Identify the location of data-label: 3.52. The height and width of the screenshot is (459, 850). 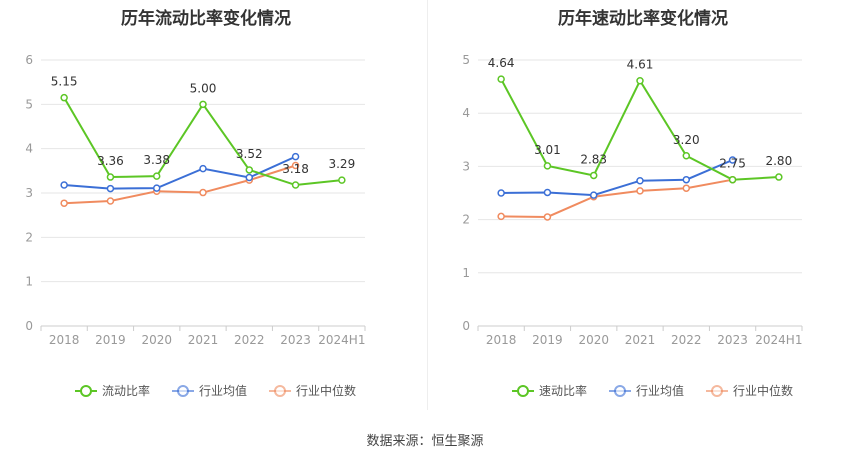
(249, 154).